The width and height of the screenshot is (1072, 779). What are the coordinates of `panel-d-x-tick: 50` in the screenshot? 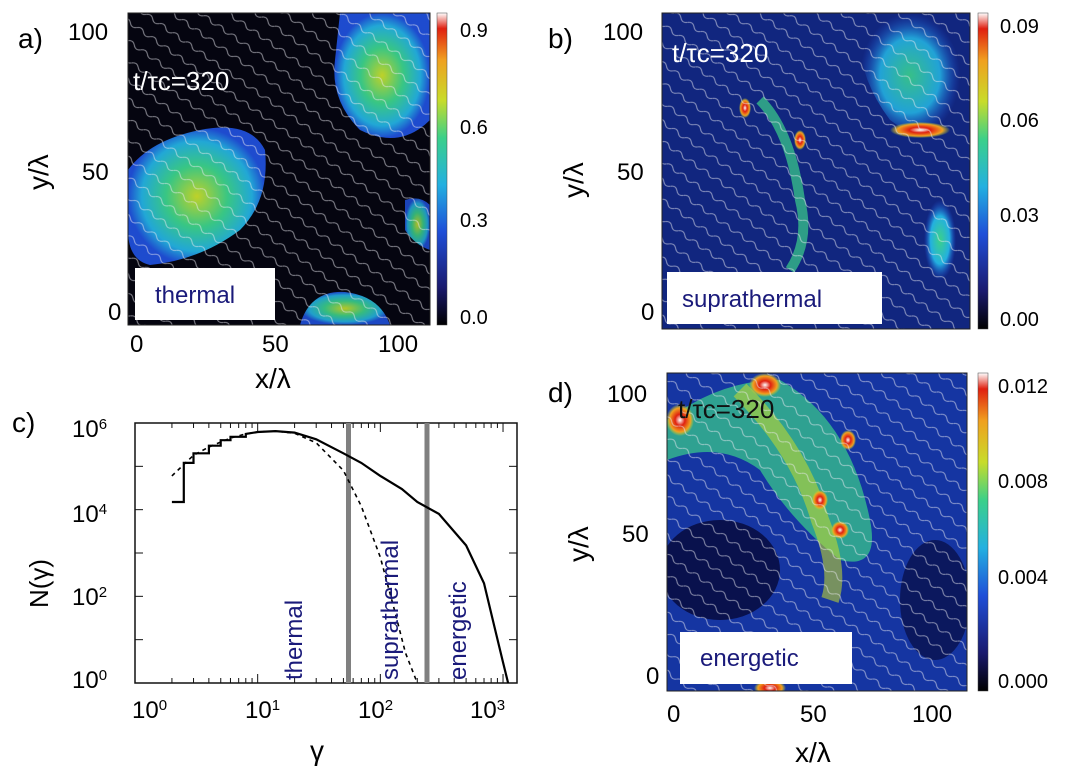 It's located at (813, 714).